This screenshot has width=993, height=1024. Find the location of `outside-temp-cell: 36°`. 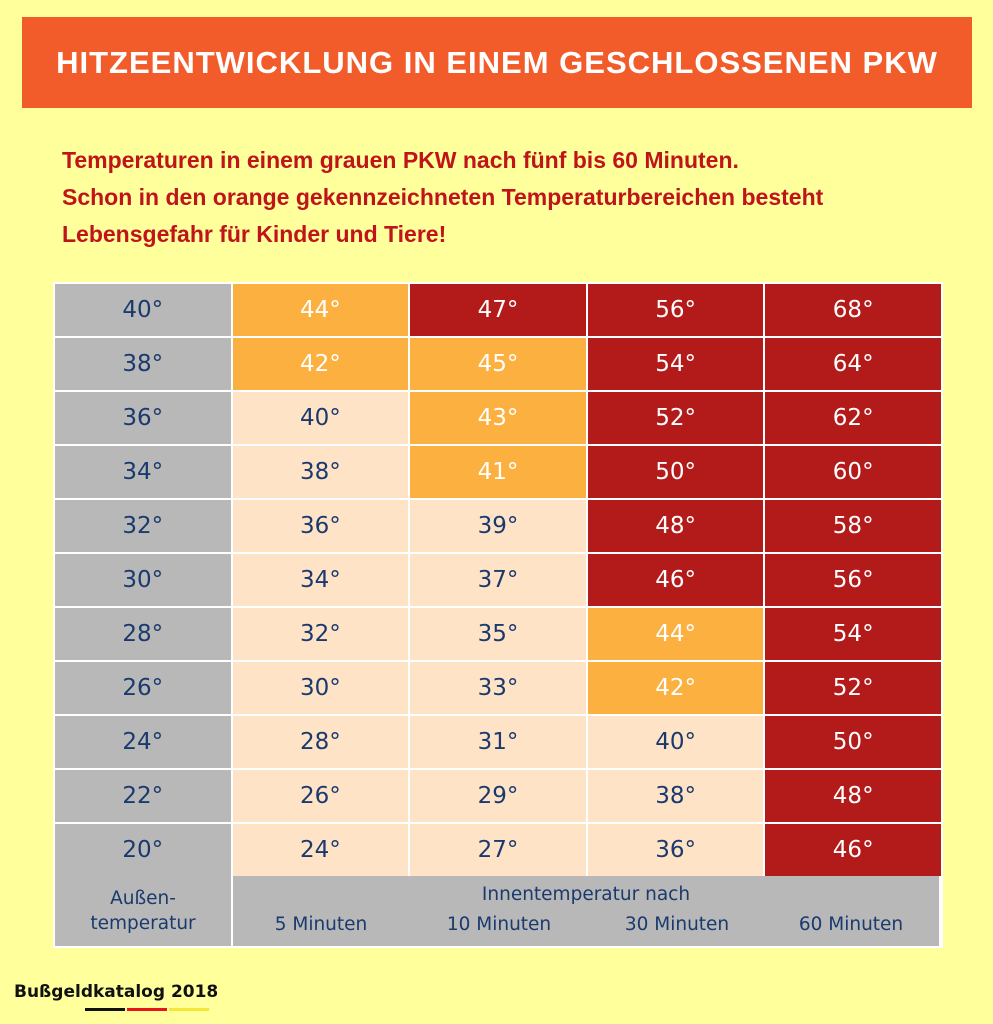

outside-temp-cell: 36° is located at coordinates (143, 418).